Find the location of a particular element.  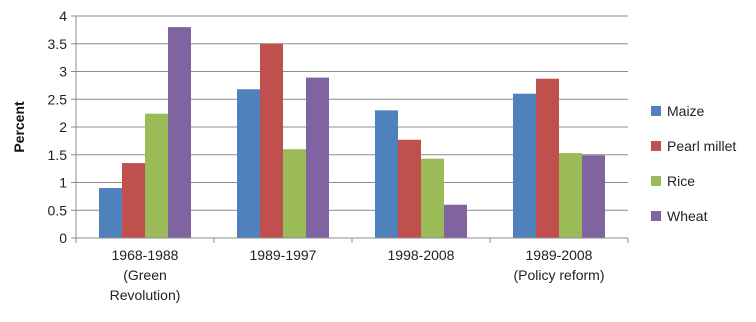

y-axis-label: Percent is located at coordinates (19, 127).